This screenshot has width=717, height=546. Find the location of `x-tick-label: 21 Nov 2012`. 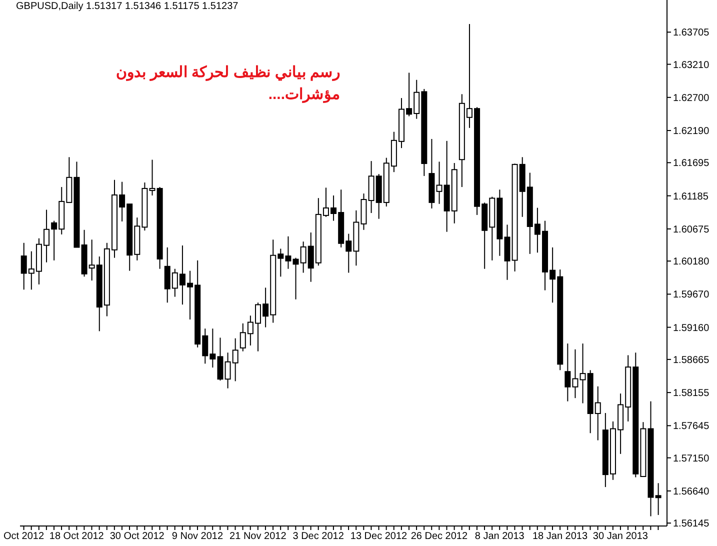

x-tick-label: 21 Nov 2012 is located at coordinates (258, 536).